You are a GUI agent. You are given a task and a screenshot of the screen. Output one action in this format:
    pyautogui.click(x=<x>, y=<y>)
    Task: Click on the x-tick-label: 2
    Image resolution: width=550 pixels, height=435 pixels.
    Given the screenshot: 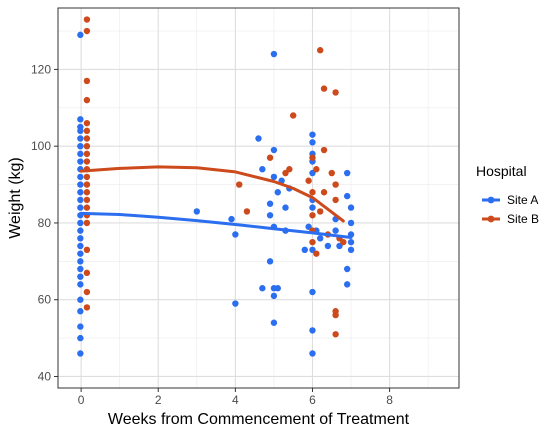 What is the action you would take?
    pyautogui.click(x=158, y=400)
    